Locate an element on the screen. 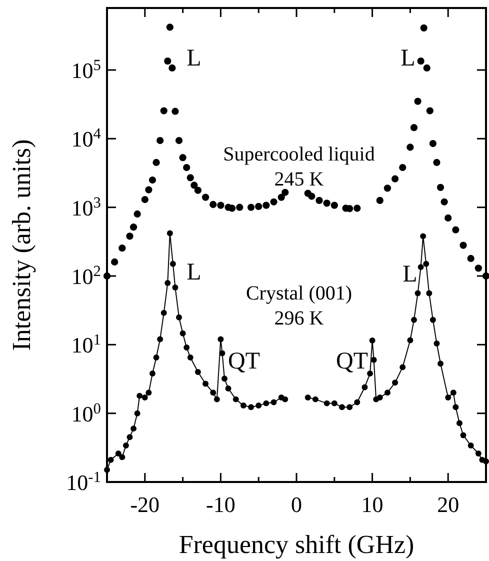  x-tick-label: -20 is located at coordinates (145, 504).